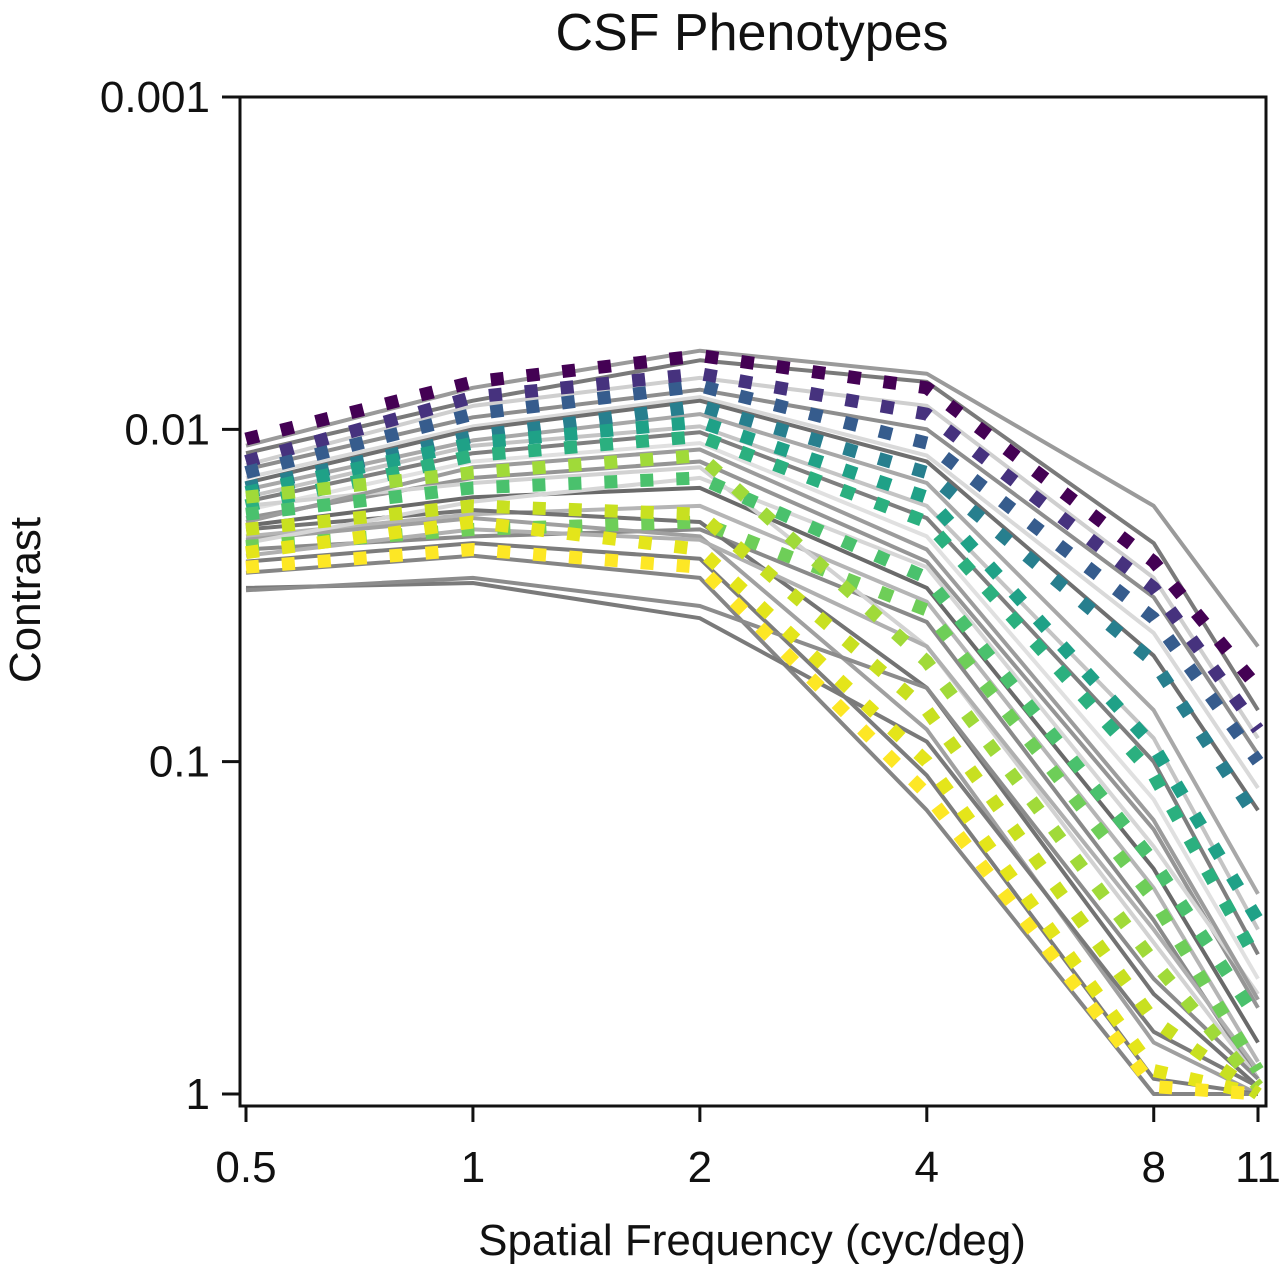  Describe the element at coordinates (1153, 1167) in the screenshot. I see `x-tick-label: 8` at that location.